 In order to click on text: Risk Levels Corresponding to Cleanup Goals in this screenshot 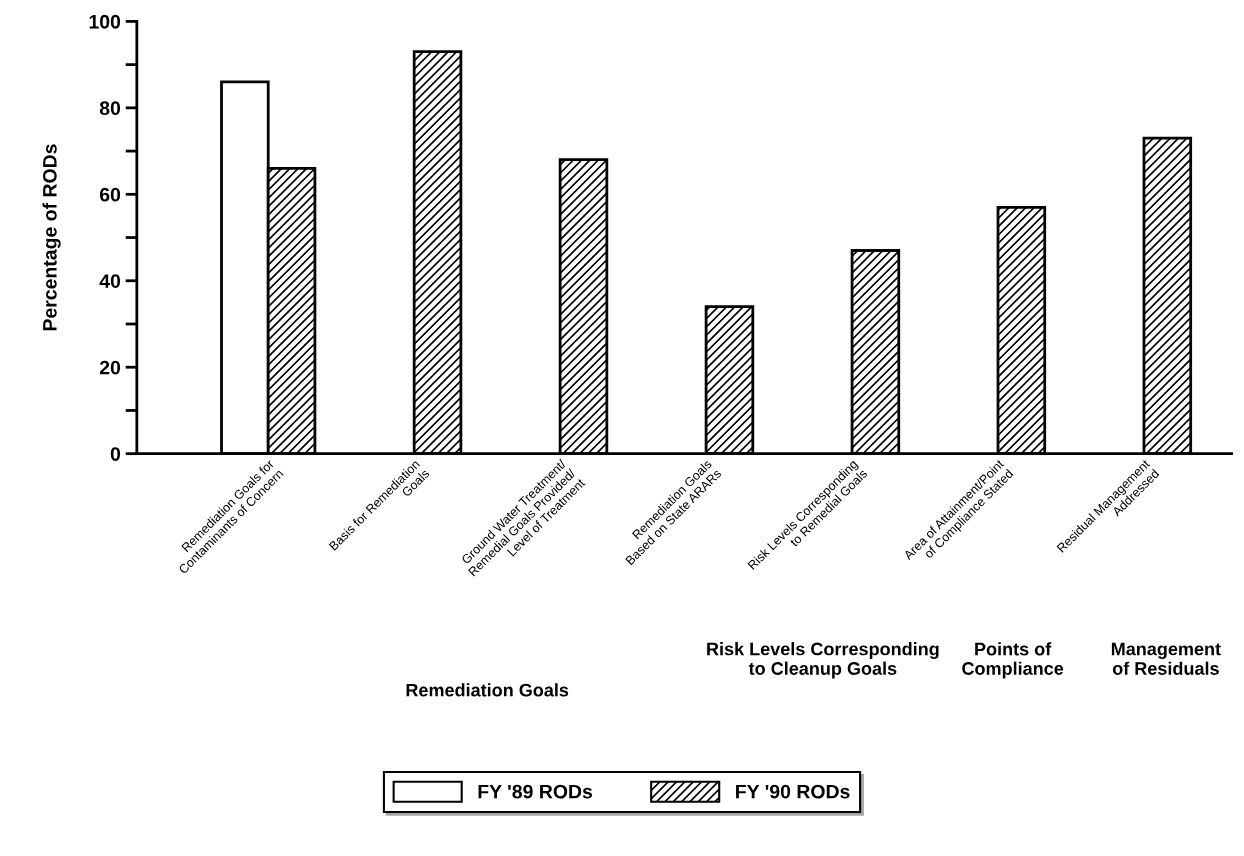, I will do `click(823, 660)`.